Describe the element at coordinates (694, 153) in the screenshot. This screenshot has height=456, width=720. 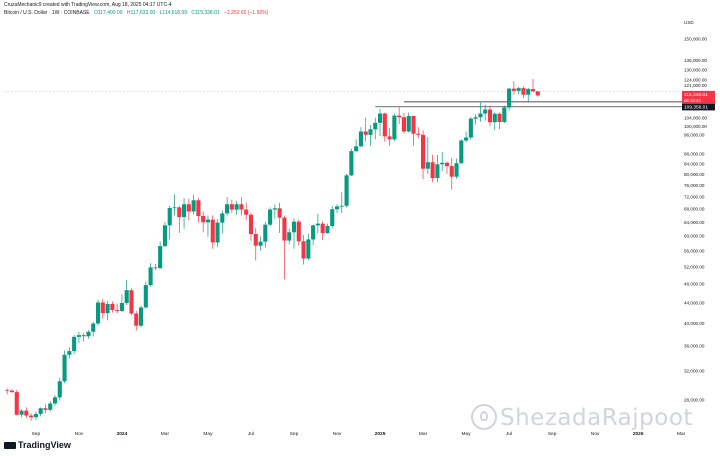
I see `y-tick-label: 88,000.00` at that location.